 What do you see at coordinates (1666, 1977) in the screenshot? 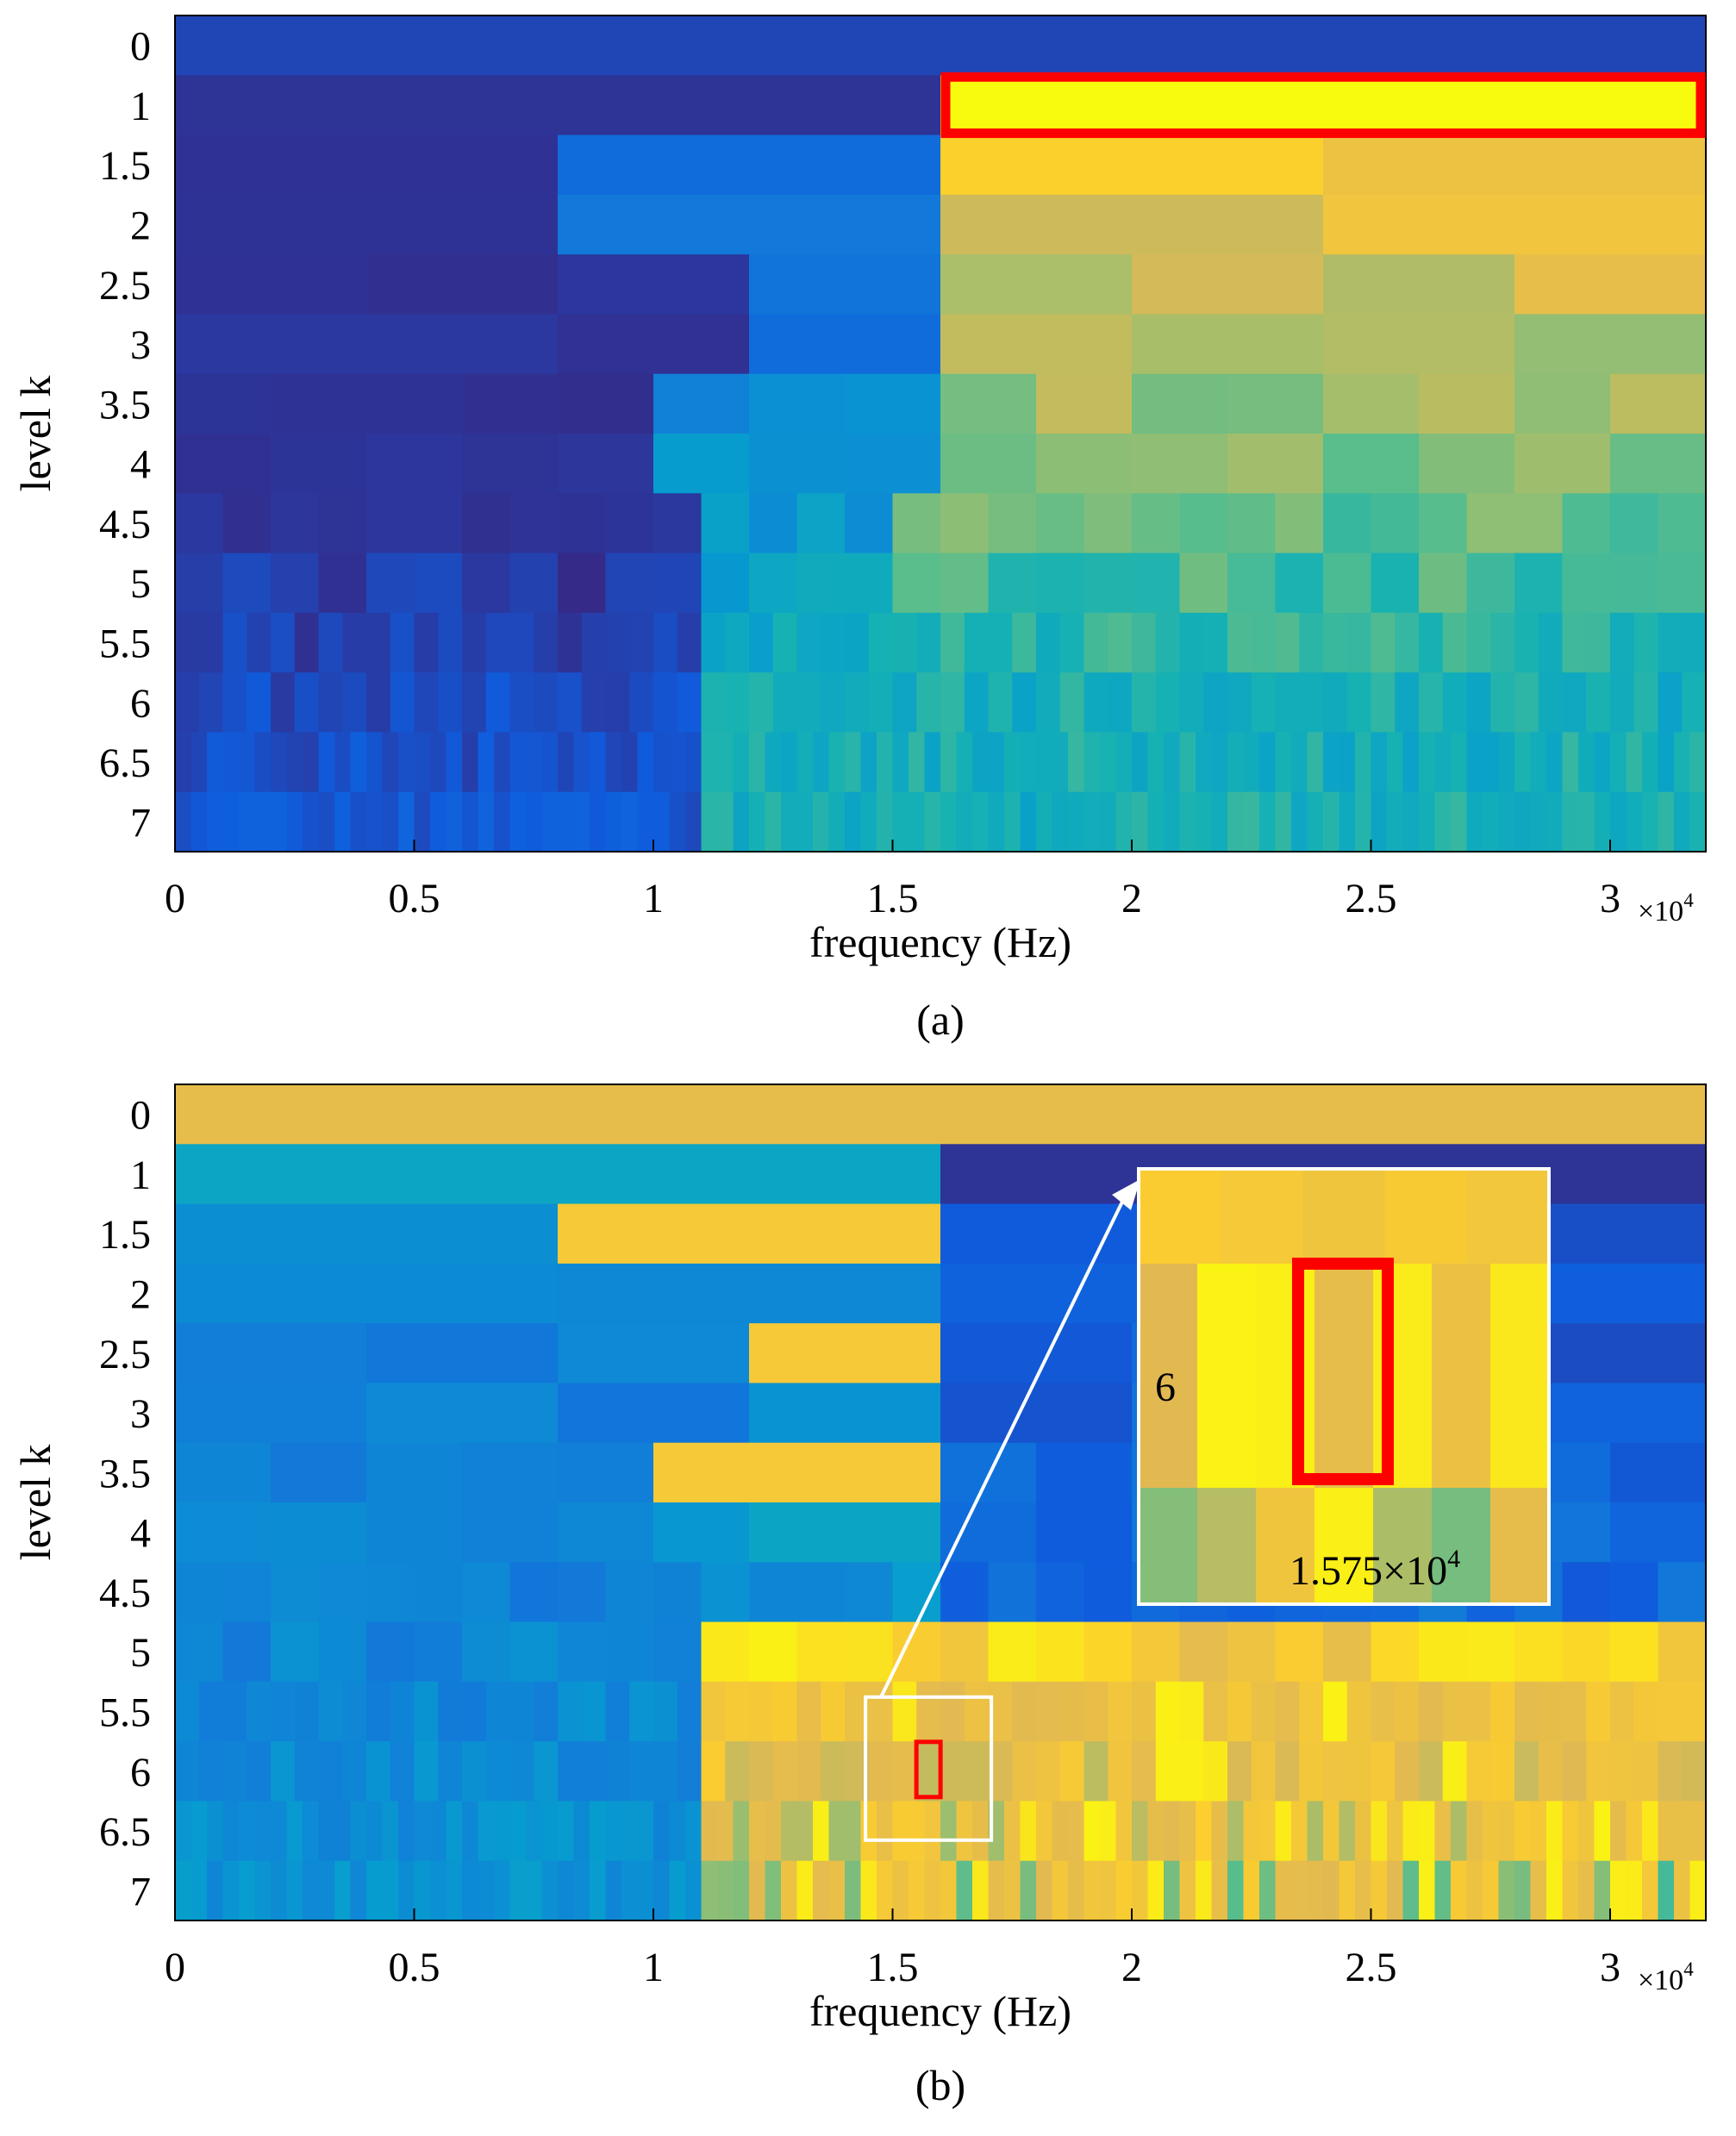
I see `x-exponent-b: ×10⁴` at bounding box center [1666, 1977].